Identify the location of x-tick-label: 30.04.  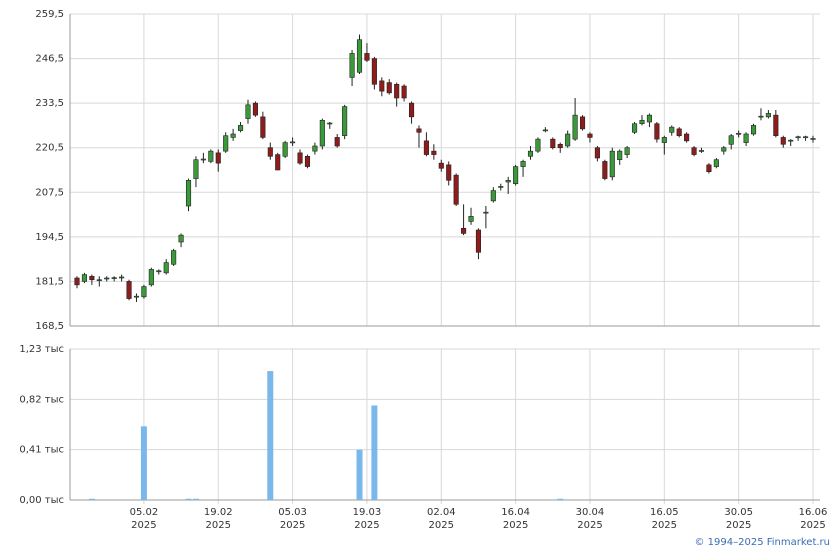
(590, 512).